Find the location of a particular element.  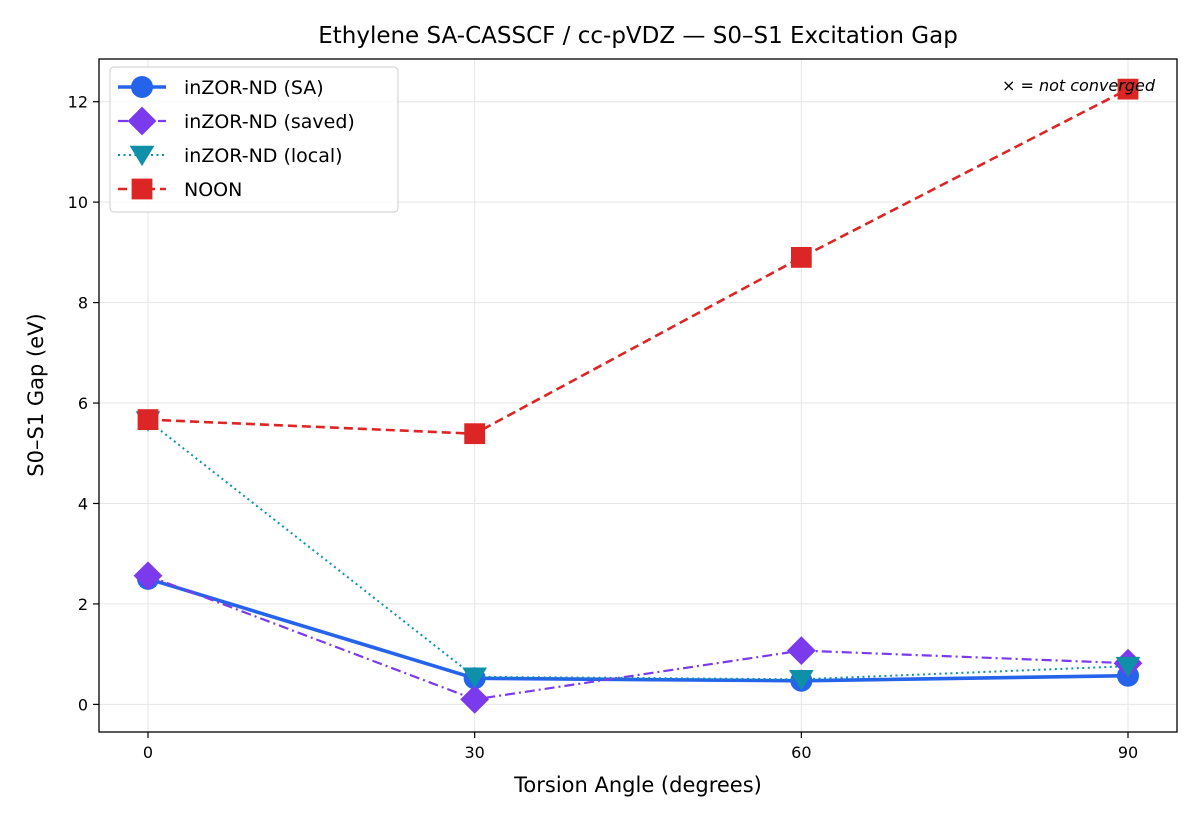

y-axis-label: S0–S1 Gap (eV) is located at coordinates (36, 394).